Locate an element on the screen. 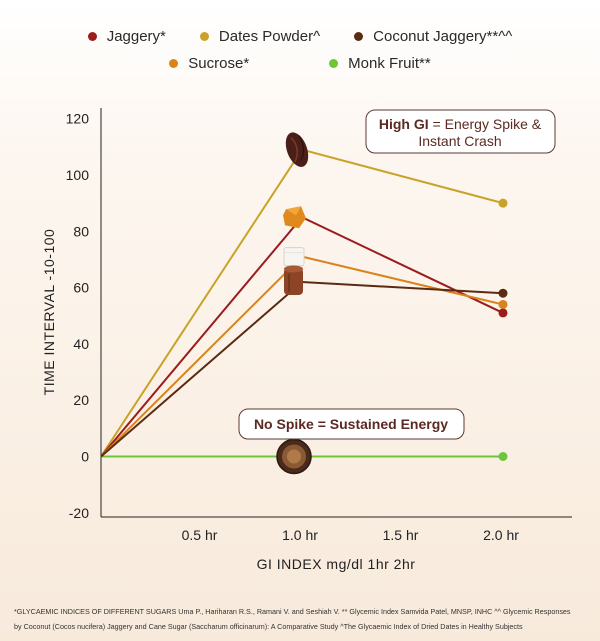  legend-item-sucrose: Sucrose* is located at coordinates (209, 63).